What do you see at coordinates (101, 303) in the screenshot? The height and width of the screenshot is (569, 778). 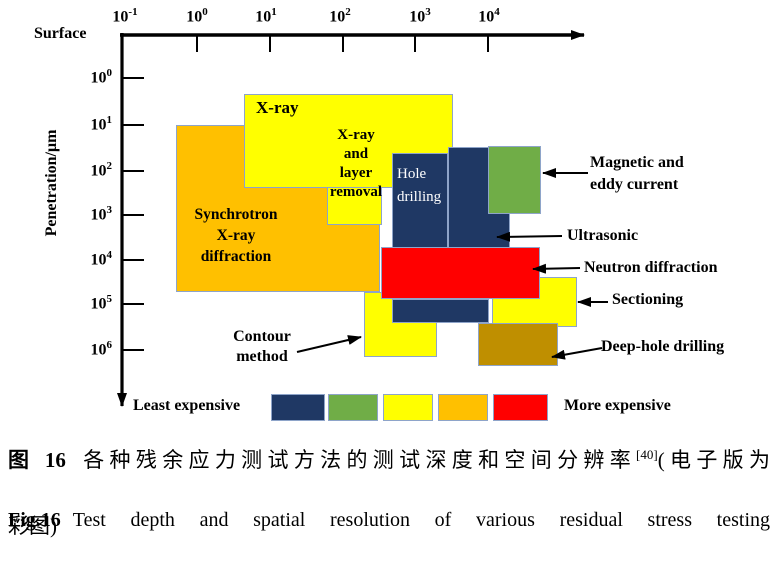 I see `y-tick-label: 10⁵` at bounding box center [101, 303].